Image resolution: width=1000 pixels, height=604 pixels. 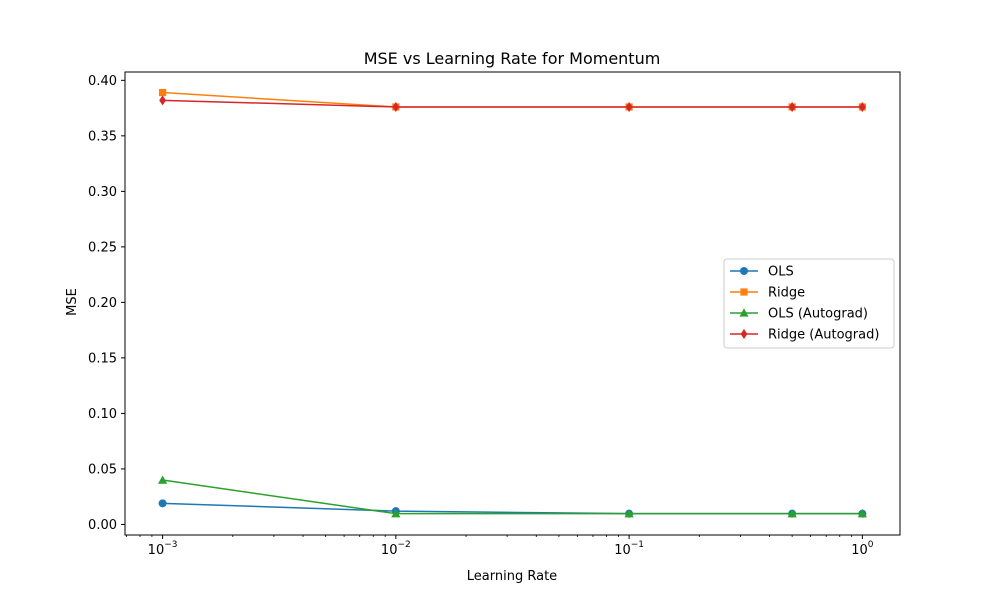 What do you see at coordinates (762, 272) in the screenshot?
I see `legend-item: OLS` at bounding box center [762, 272].